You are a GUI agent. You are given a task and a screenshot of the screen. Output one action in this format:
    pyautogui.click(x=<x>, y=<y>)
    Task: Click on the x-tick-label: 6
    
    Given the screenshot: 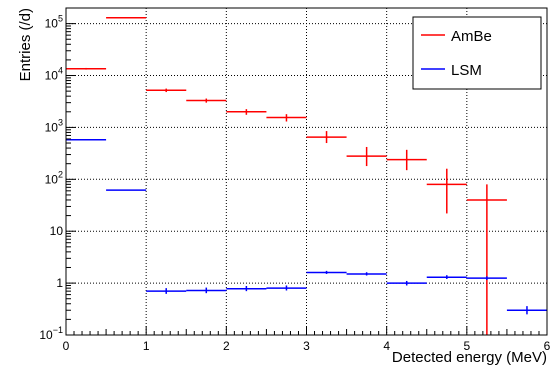 What is the action you would take?
    pyautogui.click(x=547, y=346)
    